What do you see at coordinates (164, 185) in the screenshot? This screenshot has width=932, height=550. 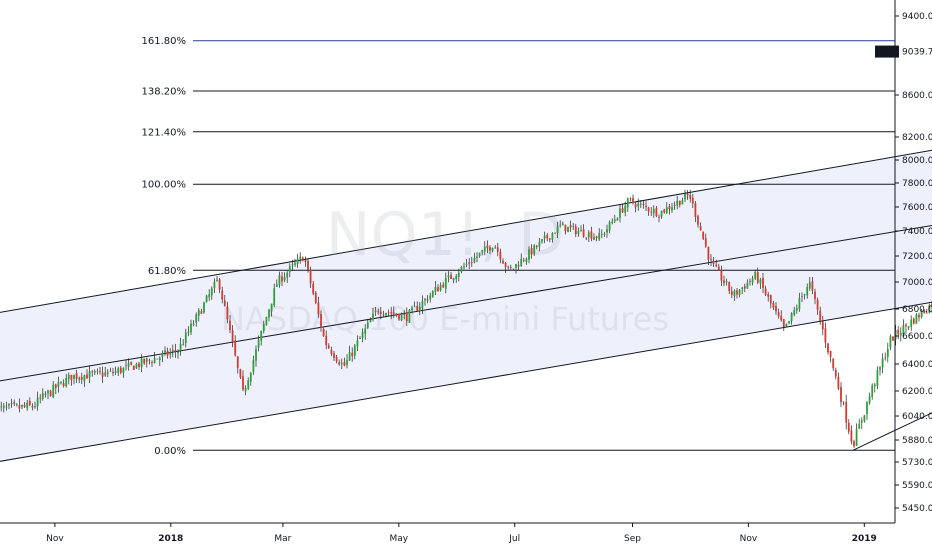 I see `fib-level-label: 100.00%` at bounding box center [164, 185].